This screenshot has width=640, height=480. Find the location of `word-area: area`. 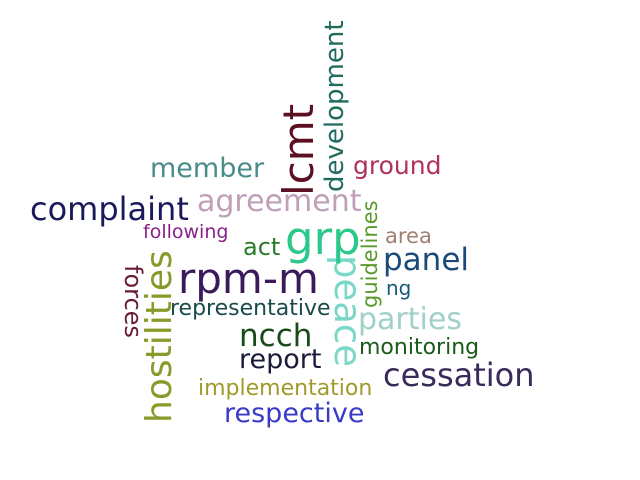

word-area: area is located at coordinates (408, 236).